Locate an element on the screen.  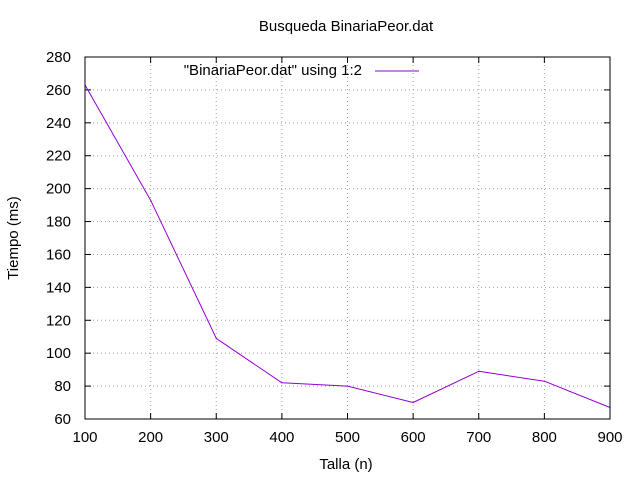
x-tick-label: 300 is located at coordinates (216, 437).